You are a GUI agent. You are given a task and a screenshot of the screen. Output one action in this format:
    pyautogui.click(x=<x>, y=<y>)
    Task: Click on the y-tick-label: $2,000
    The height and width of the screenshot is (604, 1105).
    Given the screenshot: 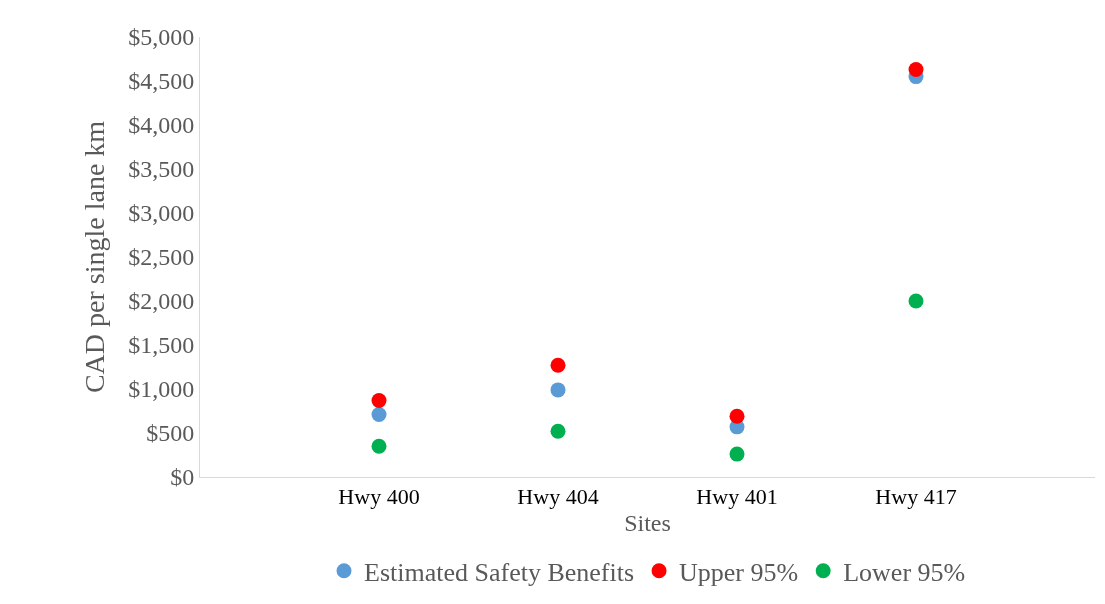 What is the action you would take?
    pyautogui.click(x=161, y=301)
    